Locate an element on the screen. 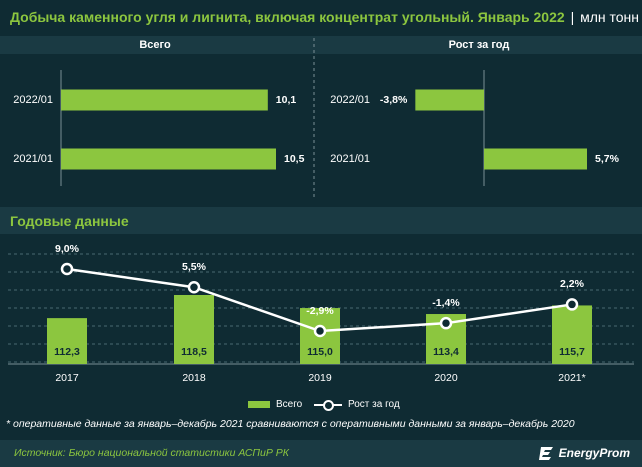 The height and width of the screenshot is (467, 642). legend-bar-label: Всего is located at coordinates (289, 404).